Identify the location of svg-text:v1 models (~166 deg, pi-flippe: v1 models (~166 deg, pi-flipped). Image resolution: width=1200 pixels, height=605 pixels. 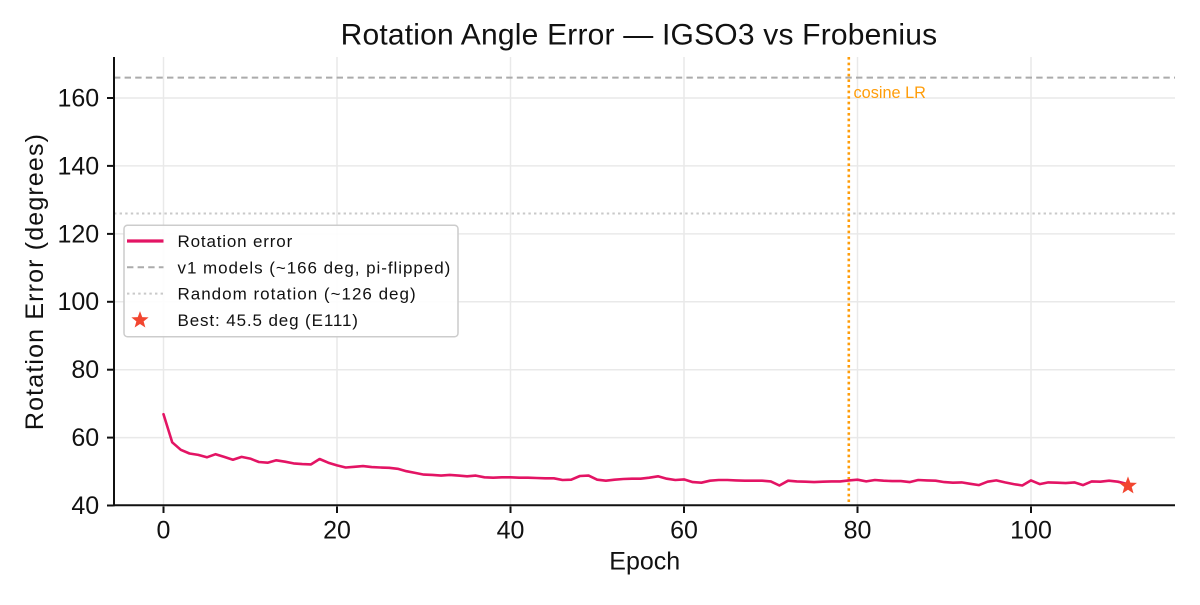
(315, 267).